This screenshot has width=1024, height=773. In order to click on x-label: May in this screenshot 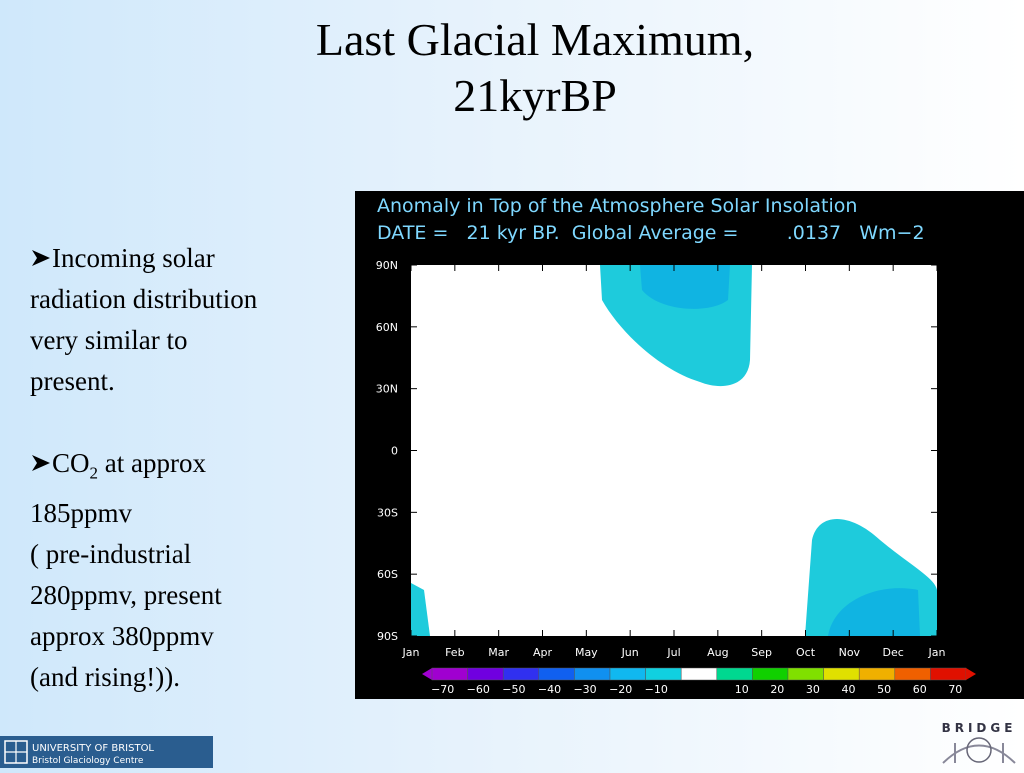, I will do `click(586, 652)`.